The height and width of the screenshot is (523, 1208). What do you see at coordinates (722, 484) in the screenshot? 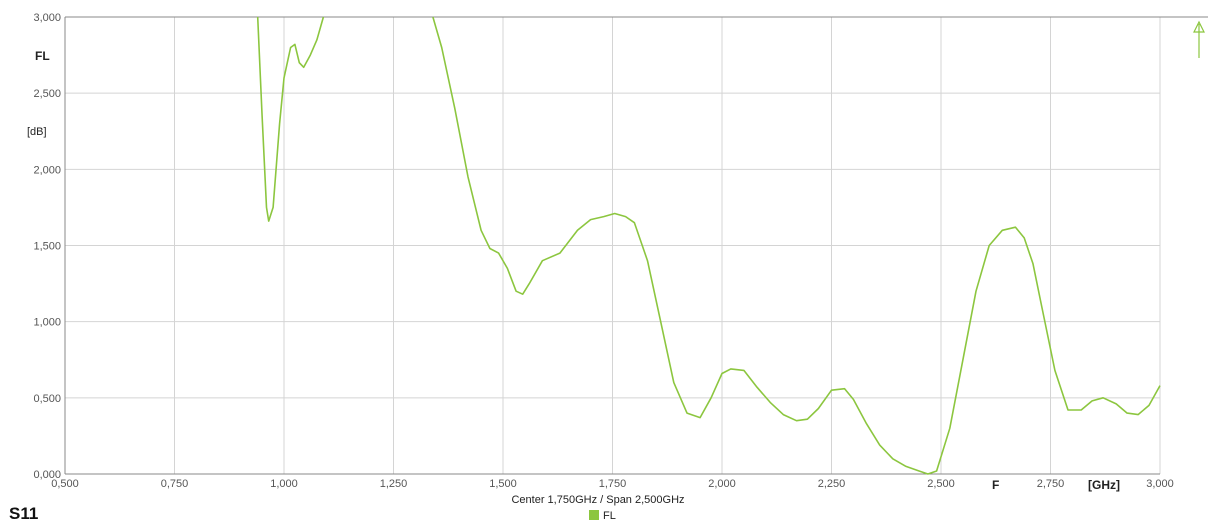
I see `x-tick-label: 2,000` at bounding box center [722, 484].